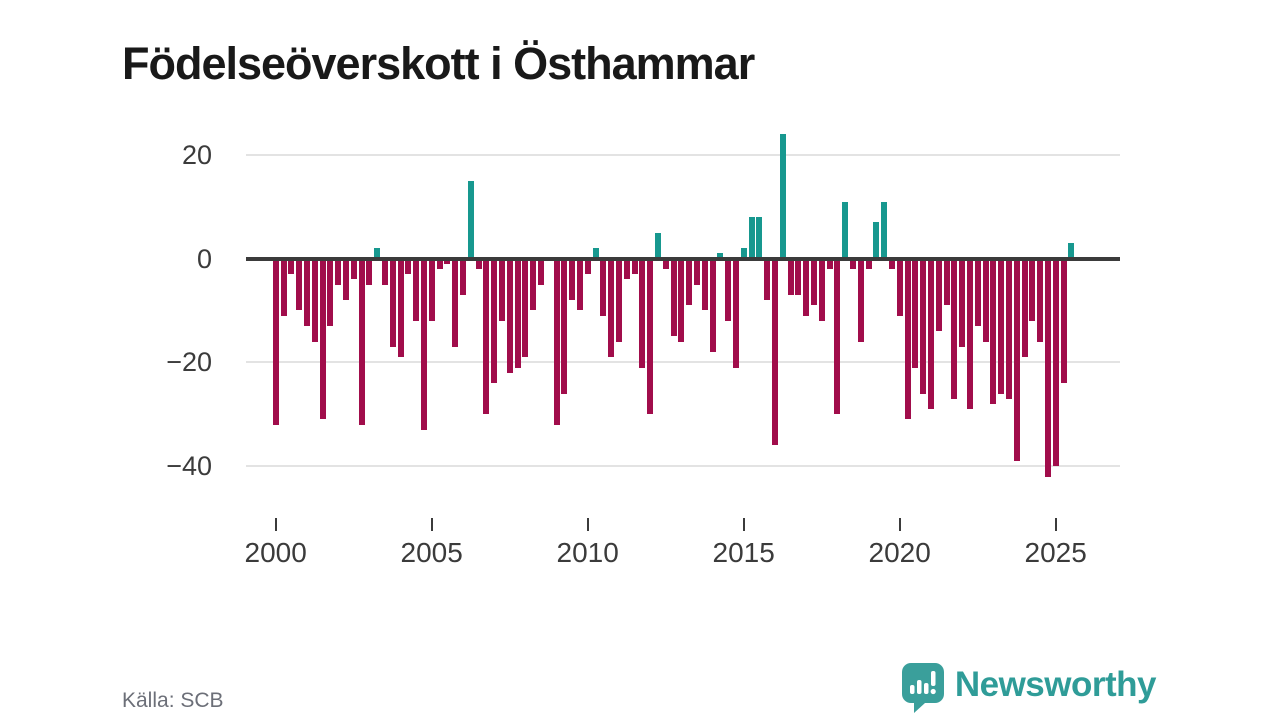  What do you see at coordinates (1055, 524) in the screenshot?
I see `x-axis-tick-2025` at bounding box center [1055, 524].